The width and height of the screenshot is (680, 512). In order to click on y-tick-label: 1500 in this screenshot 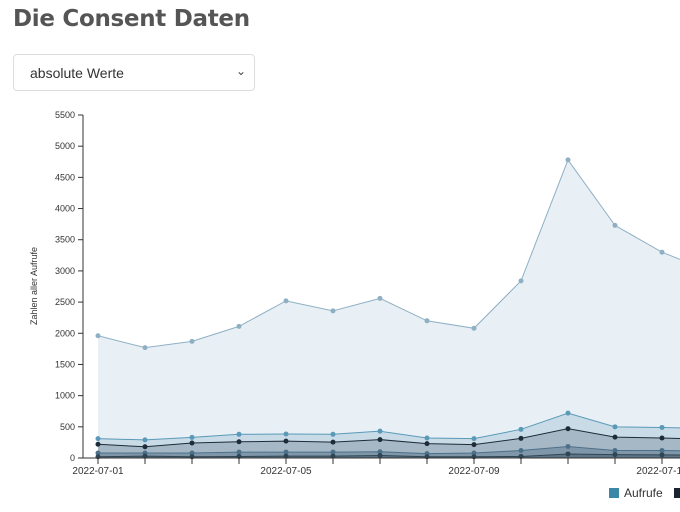, I will do `click(65, 364)`.